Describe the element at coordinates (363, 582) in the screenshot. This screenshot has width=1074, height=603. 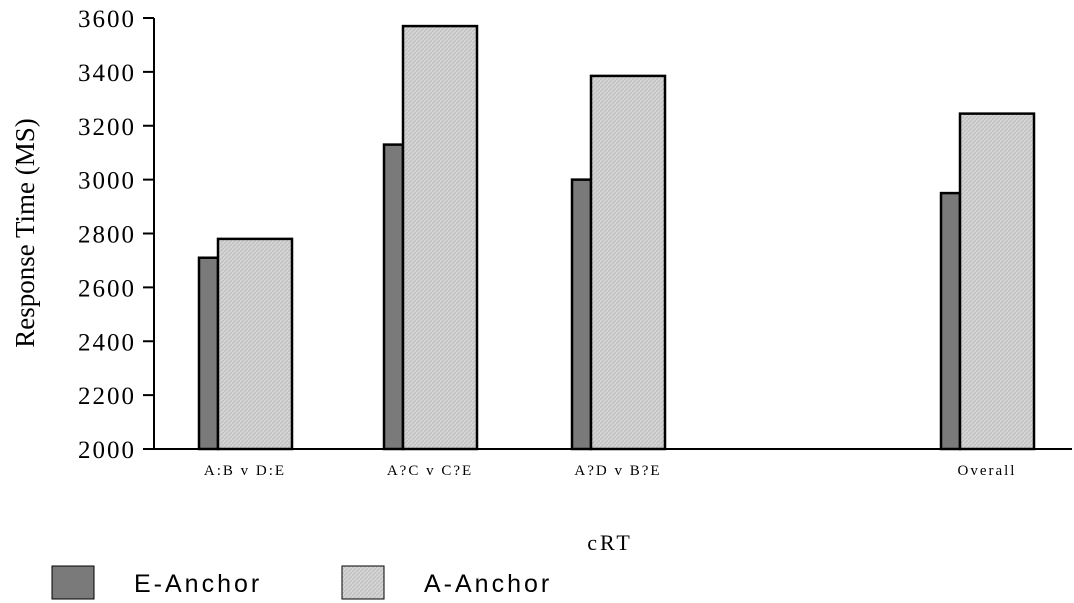
I see `legend-swatch-a-anchor` at that location.